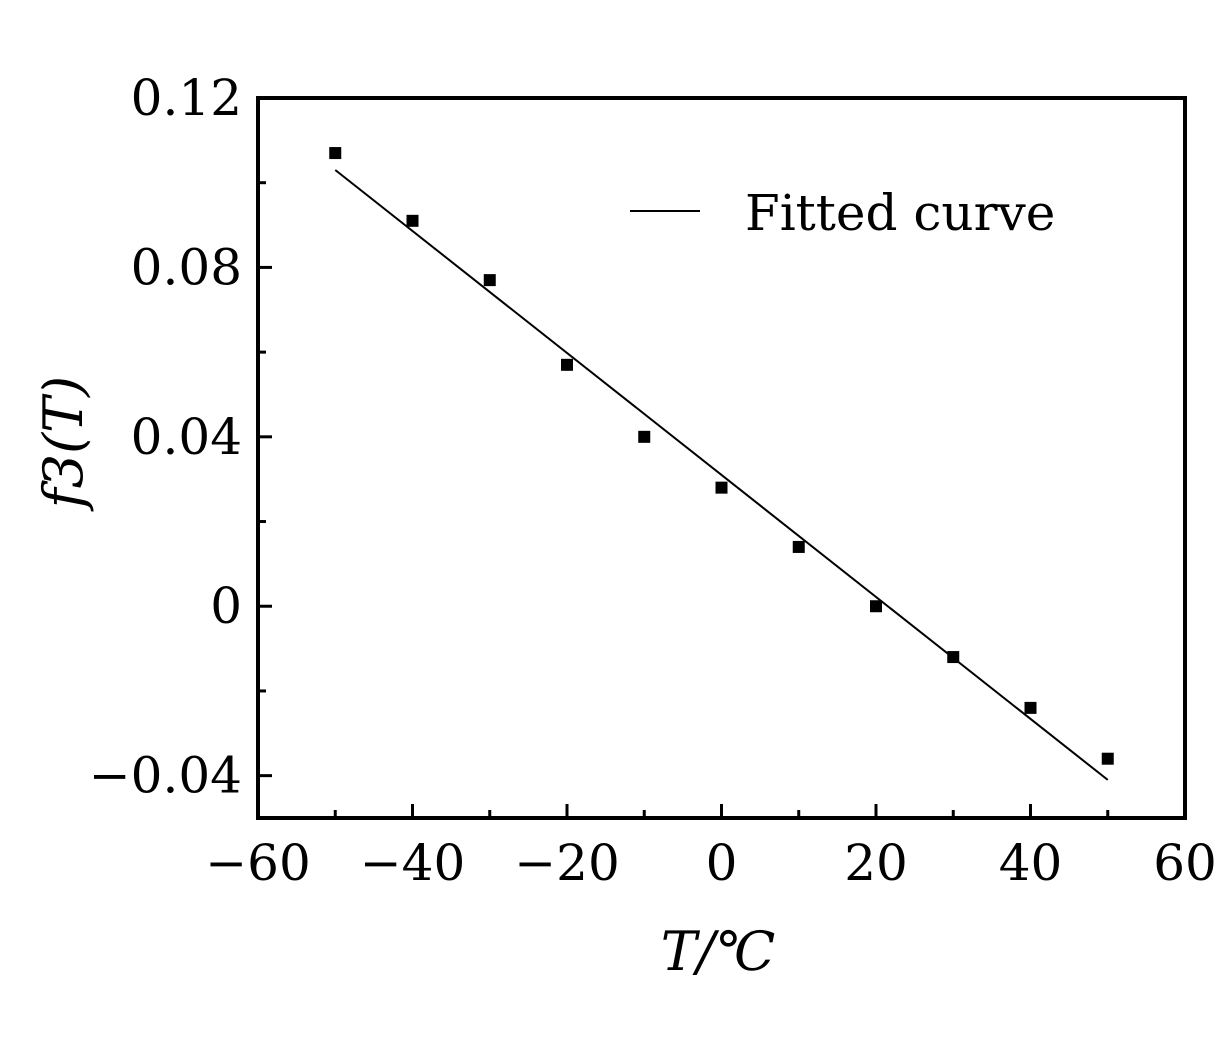 This screenshot has width=1224, height=1039. What do you see at coordinates (186, 267) in the screenshot?
I see `y-tick-label: 0.08` at bounding box center [186, 267].